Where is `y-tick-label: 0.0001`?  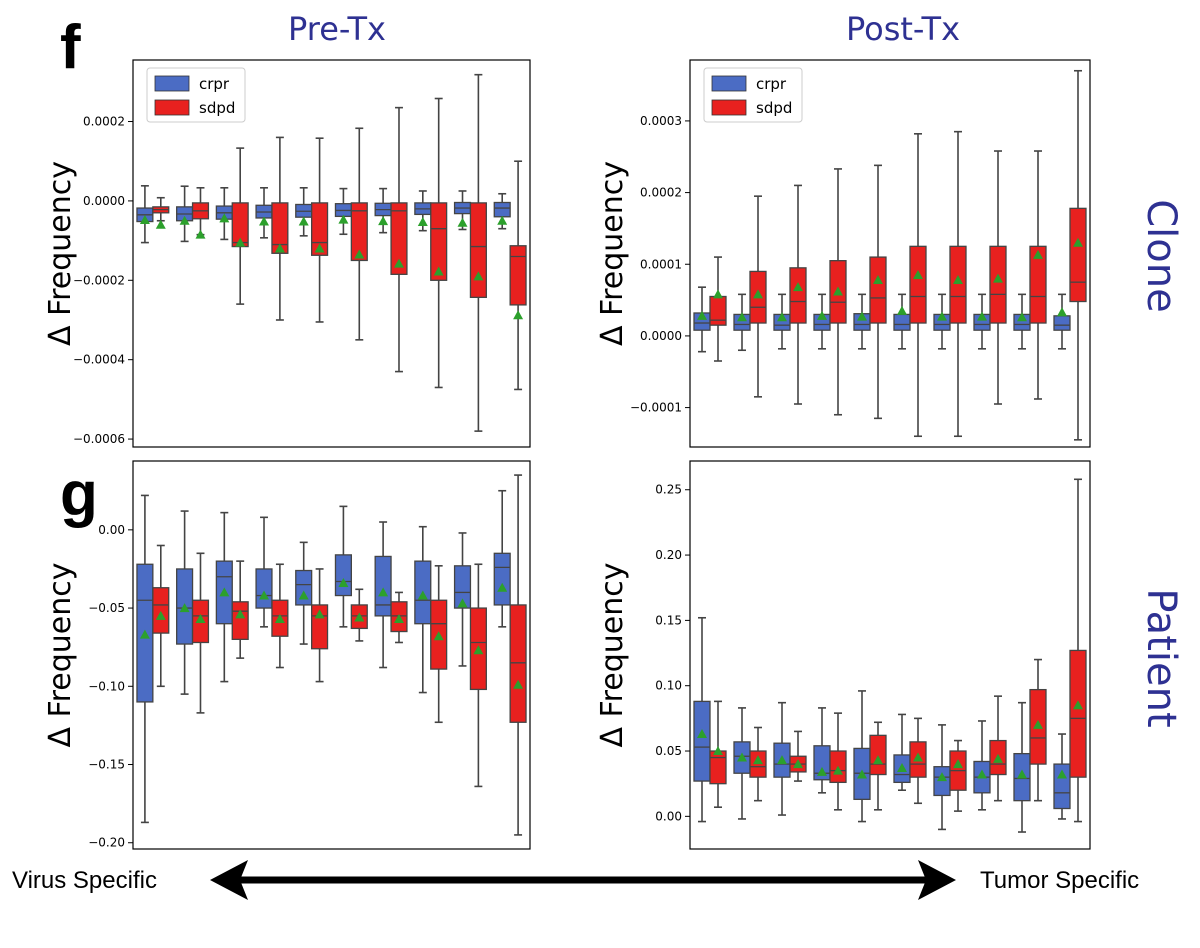
y-tick-label: 0.0001 is located at coordinates (661, 264).